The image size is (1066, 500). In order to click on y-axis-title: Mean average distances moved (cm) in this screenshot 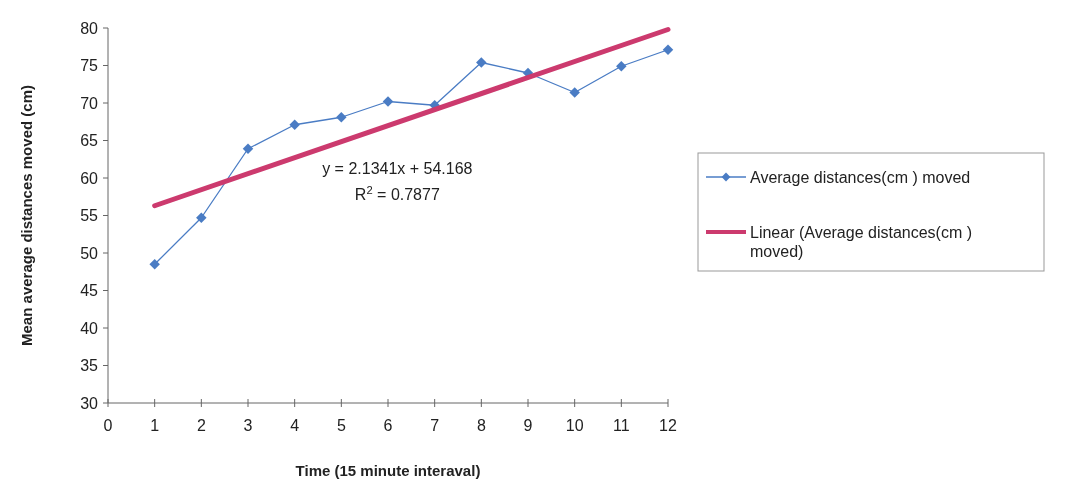, I will do `click(26, 215)`.